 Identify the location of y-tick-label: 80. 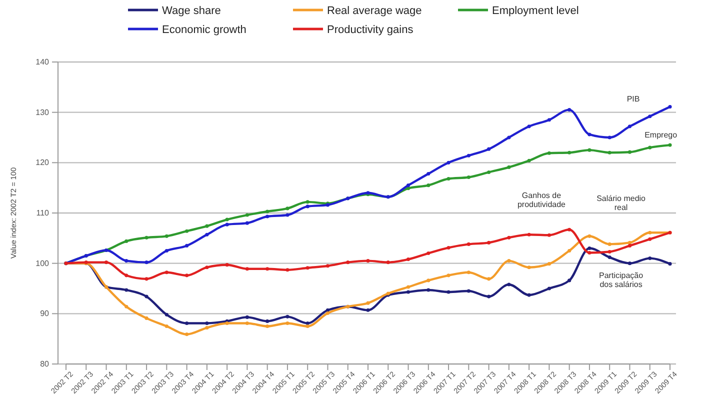
(45, 364).